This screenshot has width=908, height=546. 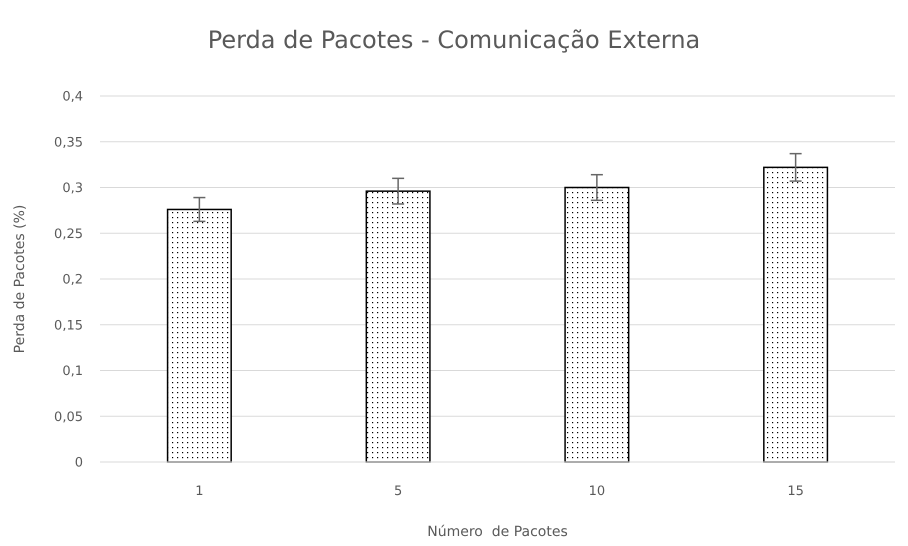 I want to click on x-tick-label: 10, so click(x=597, y=491).